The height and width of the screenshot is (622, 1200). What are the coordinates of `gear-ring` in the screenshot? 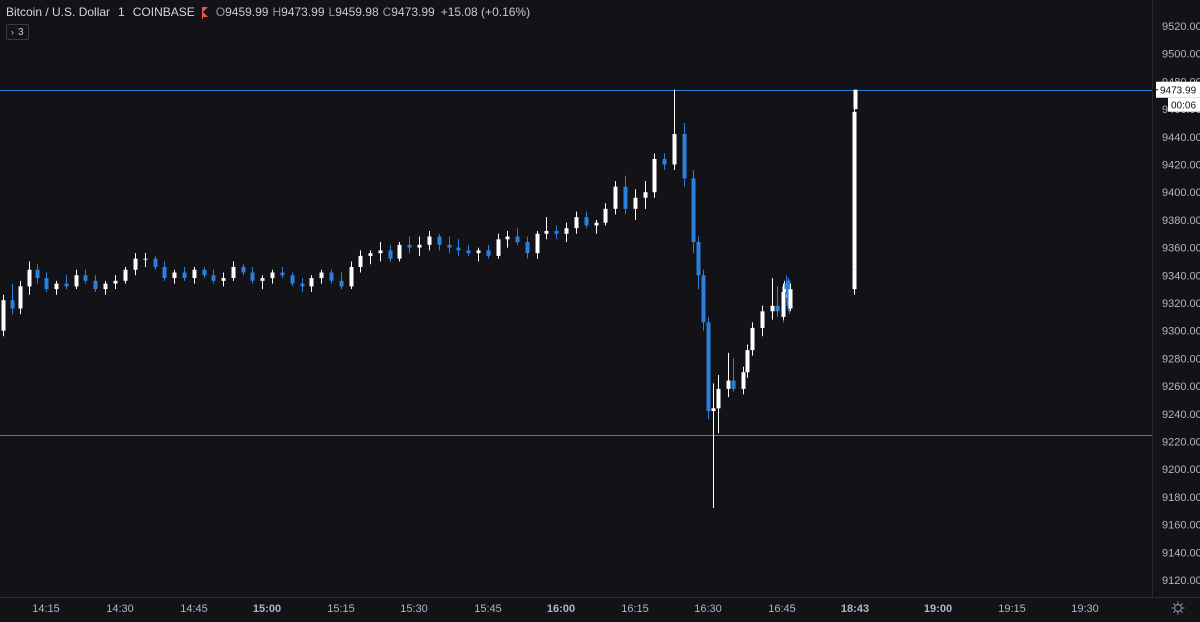 It's located at (1178, 608).